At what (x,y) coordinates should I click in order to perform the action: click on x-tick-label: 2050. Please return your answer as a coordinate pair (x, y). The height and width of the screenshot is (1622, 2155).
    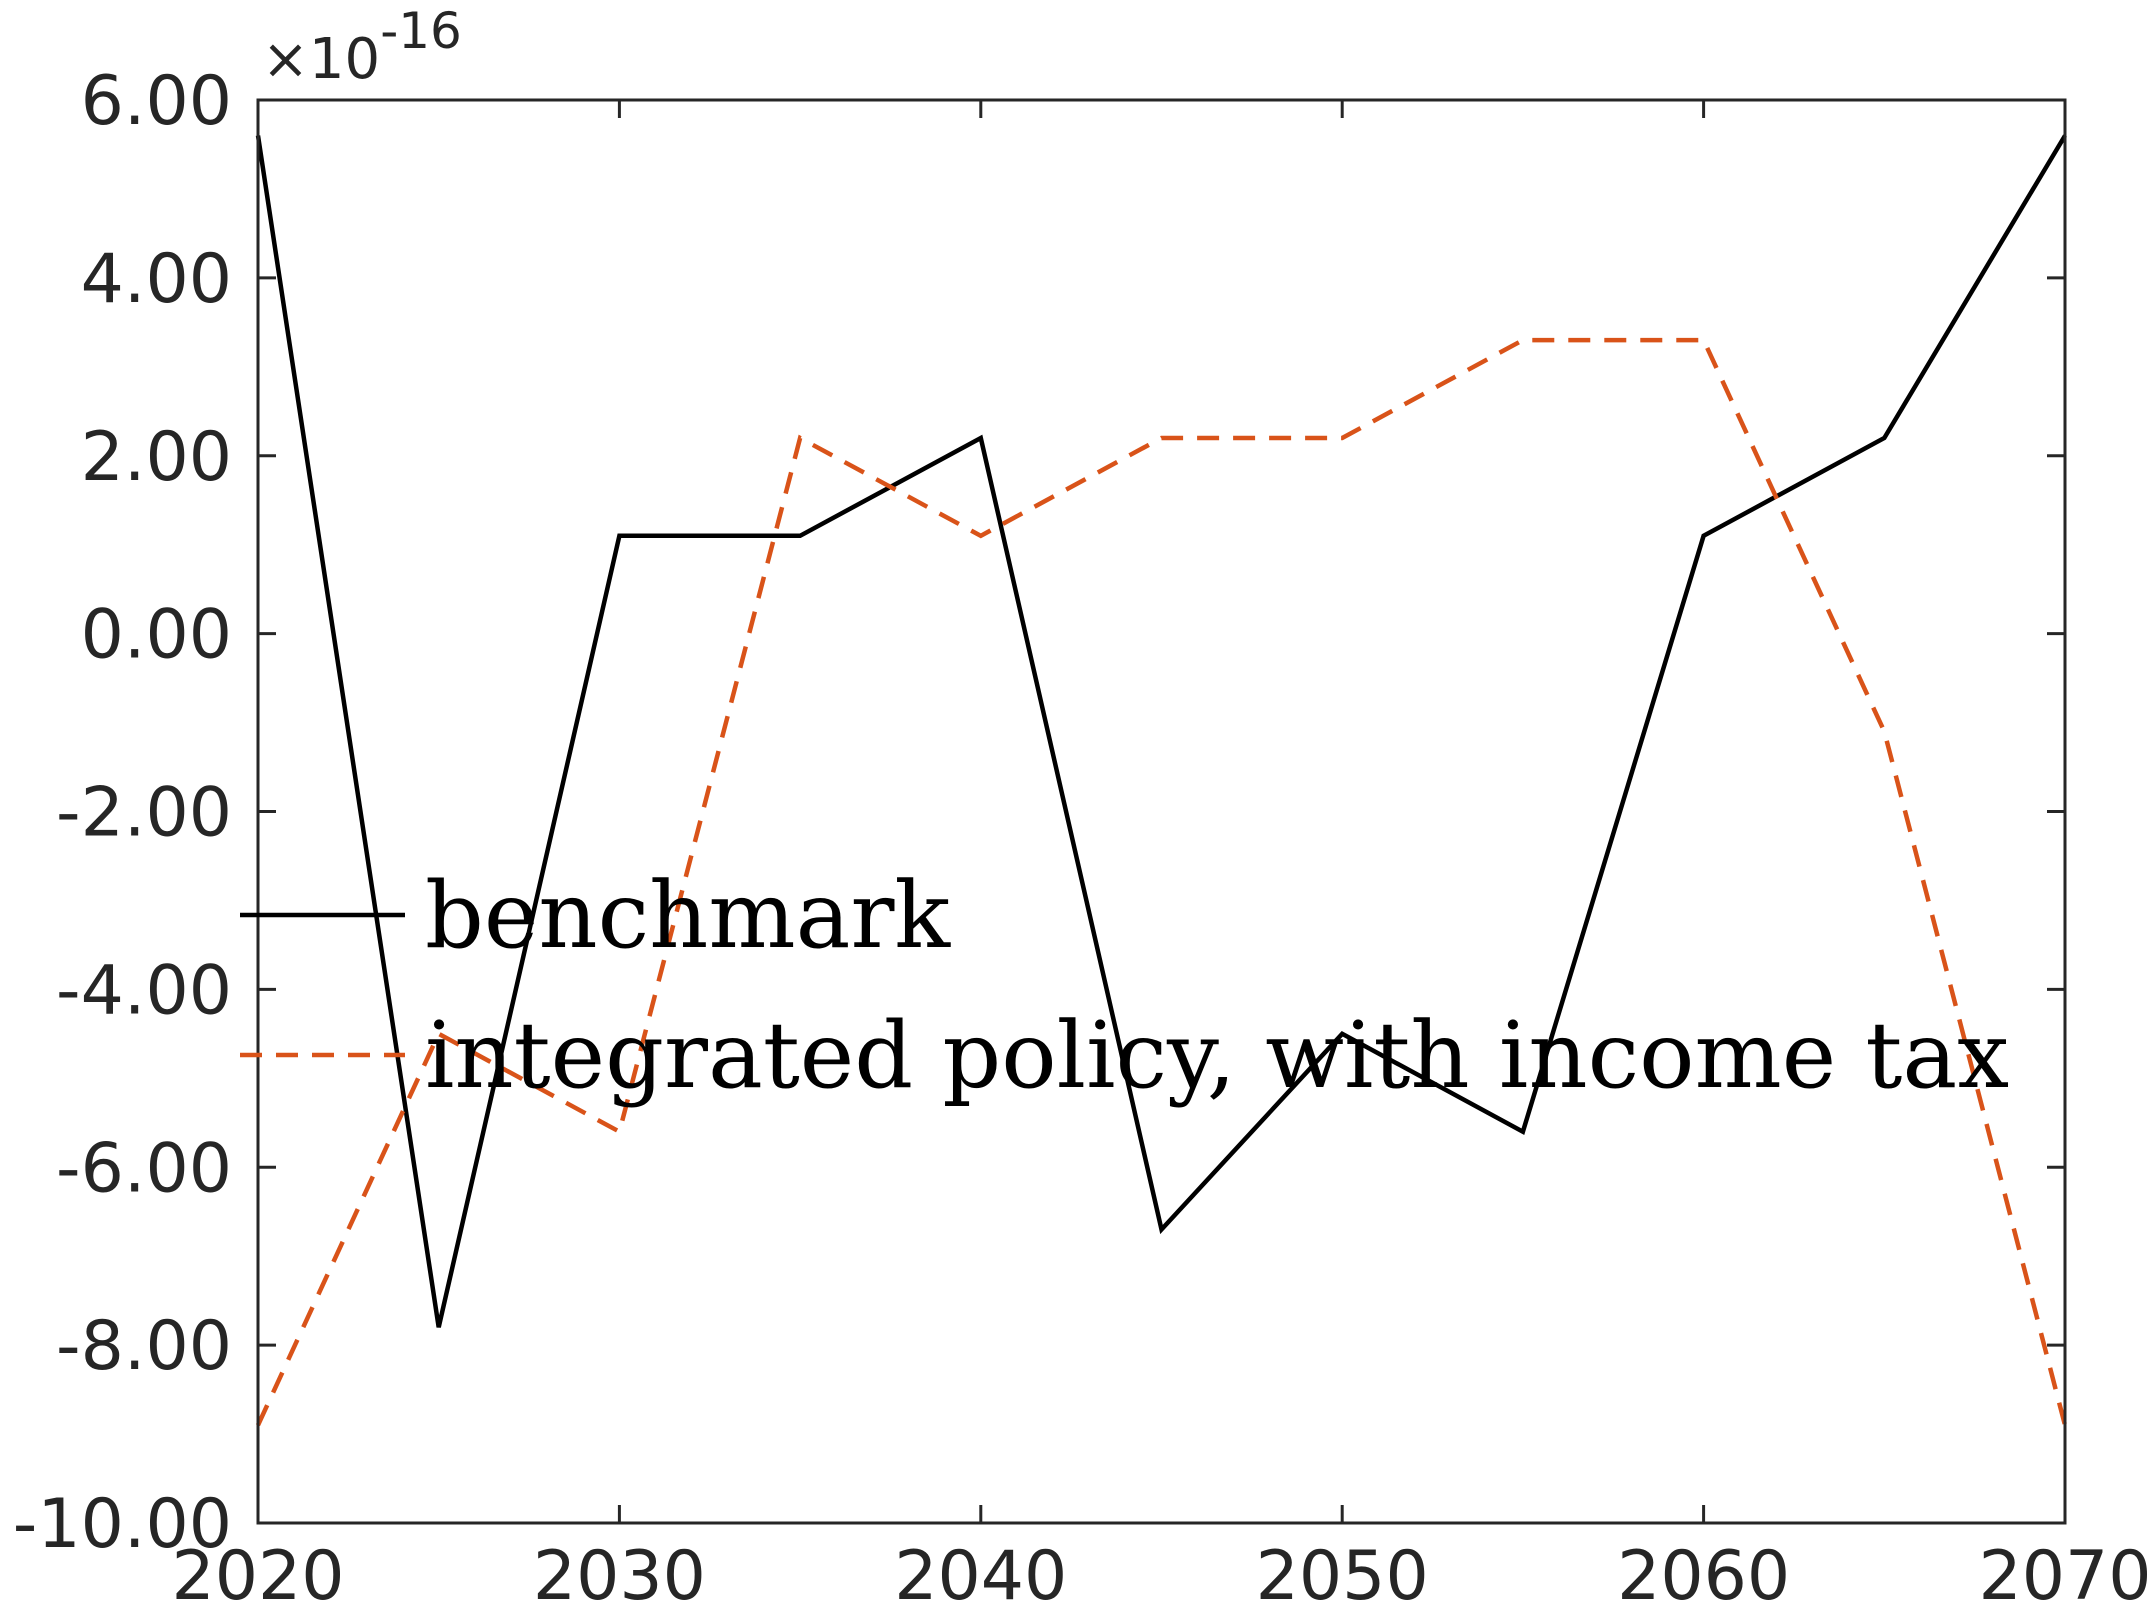
    Looking at the image, I should click on (1342, 1576).